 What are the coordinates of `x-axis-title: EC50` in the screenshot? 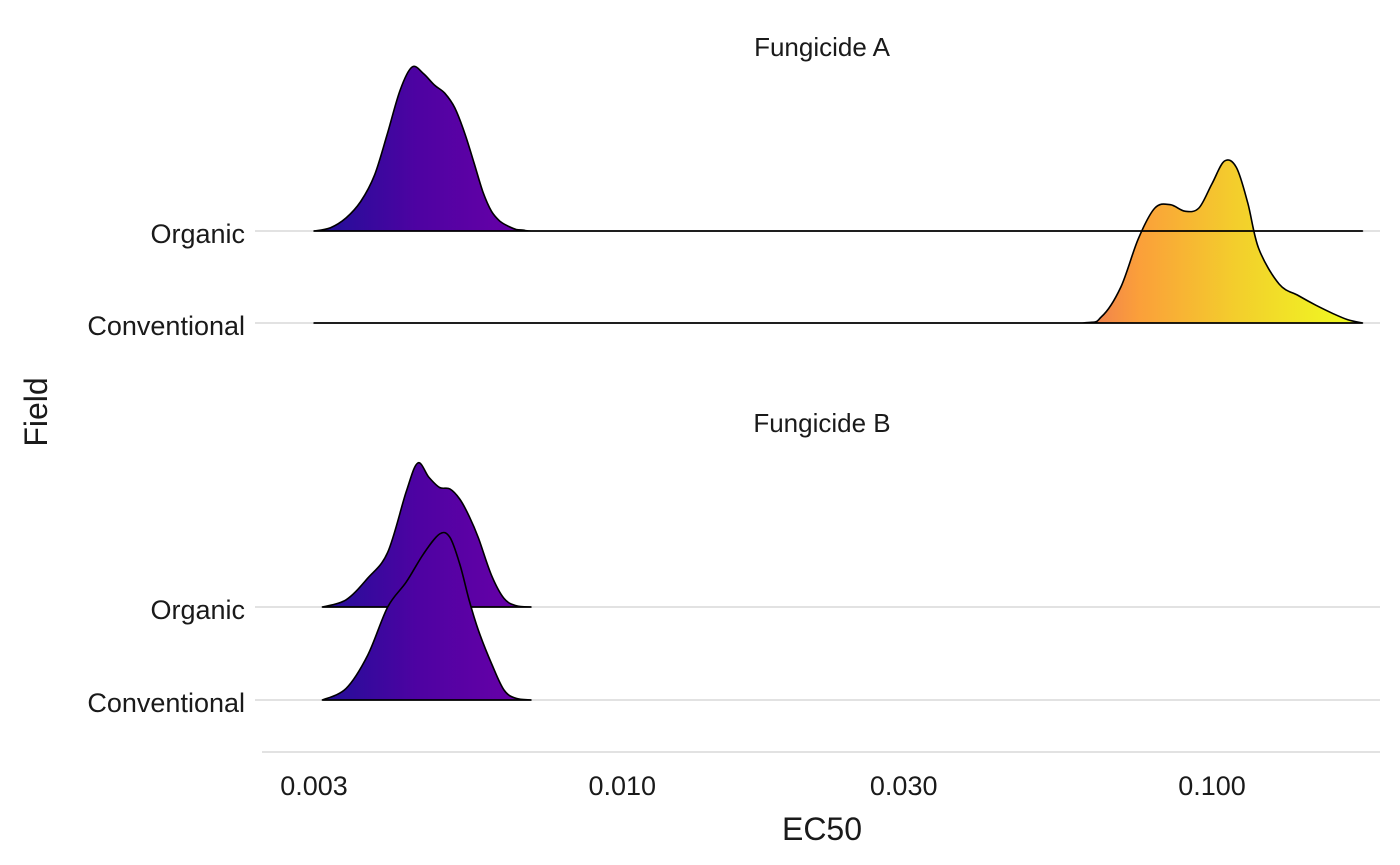 It's located at (822, 829).